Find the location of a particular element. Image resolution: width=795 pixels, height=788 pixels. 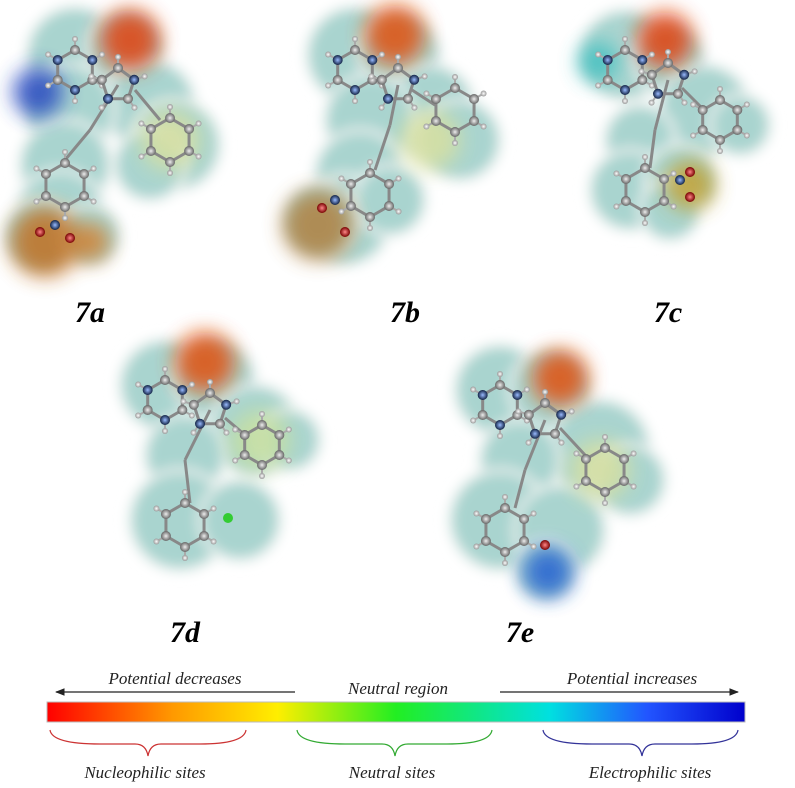

brace-electrophilic is located at coordinates (640, 743).